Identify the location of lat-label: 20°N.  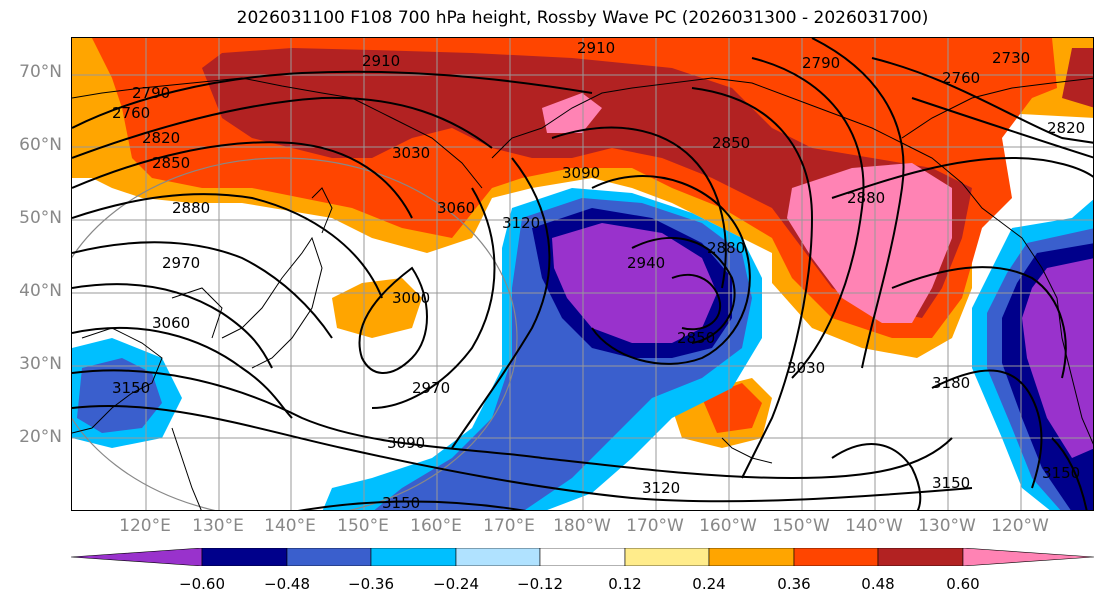
(40, 437).